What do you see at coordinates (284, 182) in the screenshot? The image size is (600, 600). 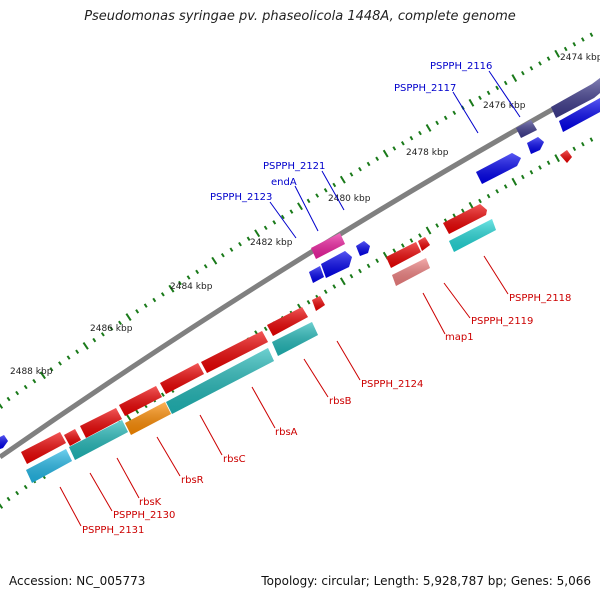 I see `label-endA: endA` at bounding box center [284, 182].